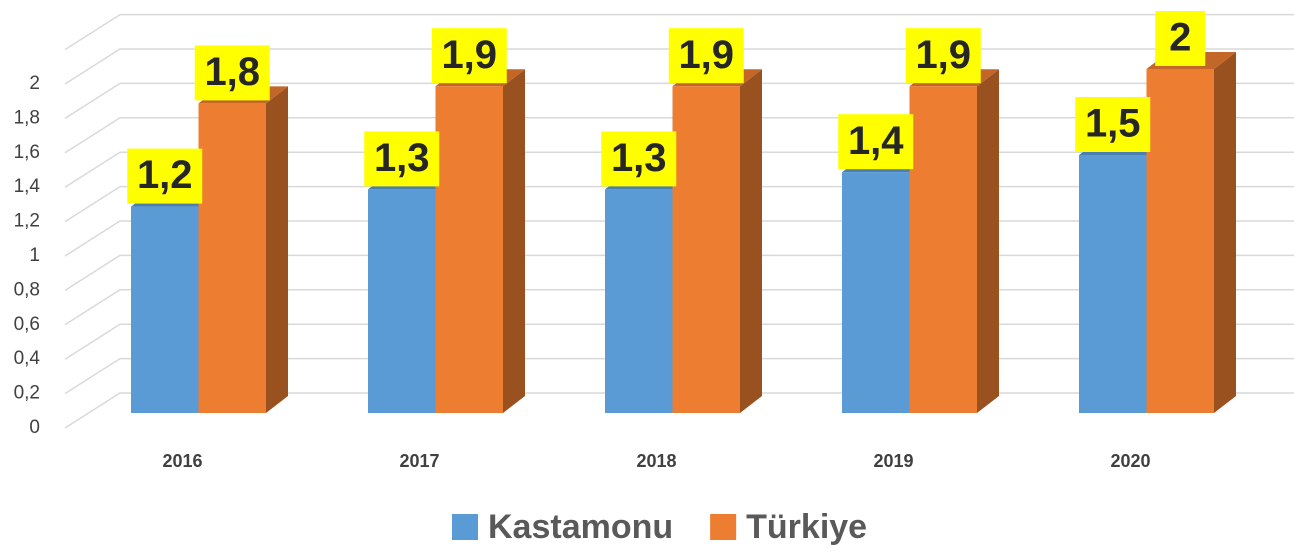 This screenshot has width=1294, height=552. Describe the element at coordinates (27, 289) in the screenshot. I see `y-tick-label: 0,8` at that location.